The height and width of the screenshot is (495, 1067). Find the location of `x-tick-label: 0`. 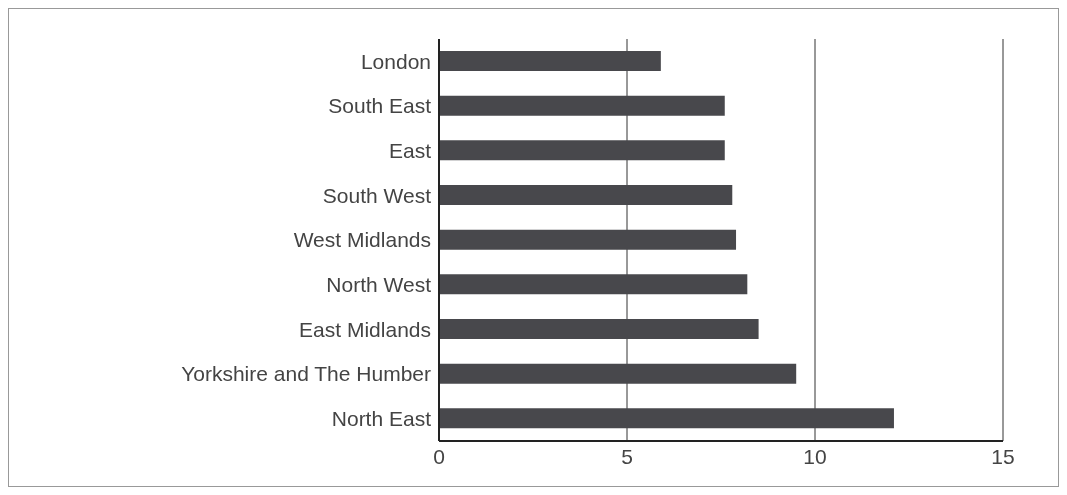

x-tick-label: 0 is located at coordinates (439, 456).